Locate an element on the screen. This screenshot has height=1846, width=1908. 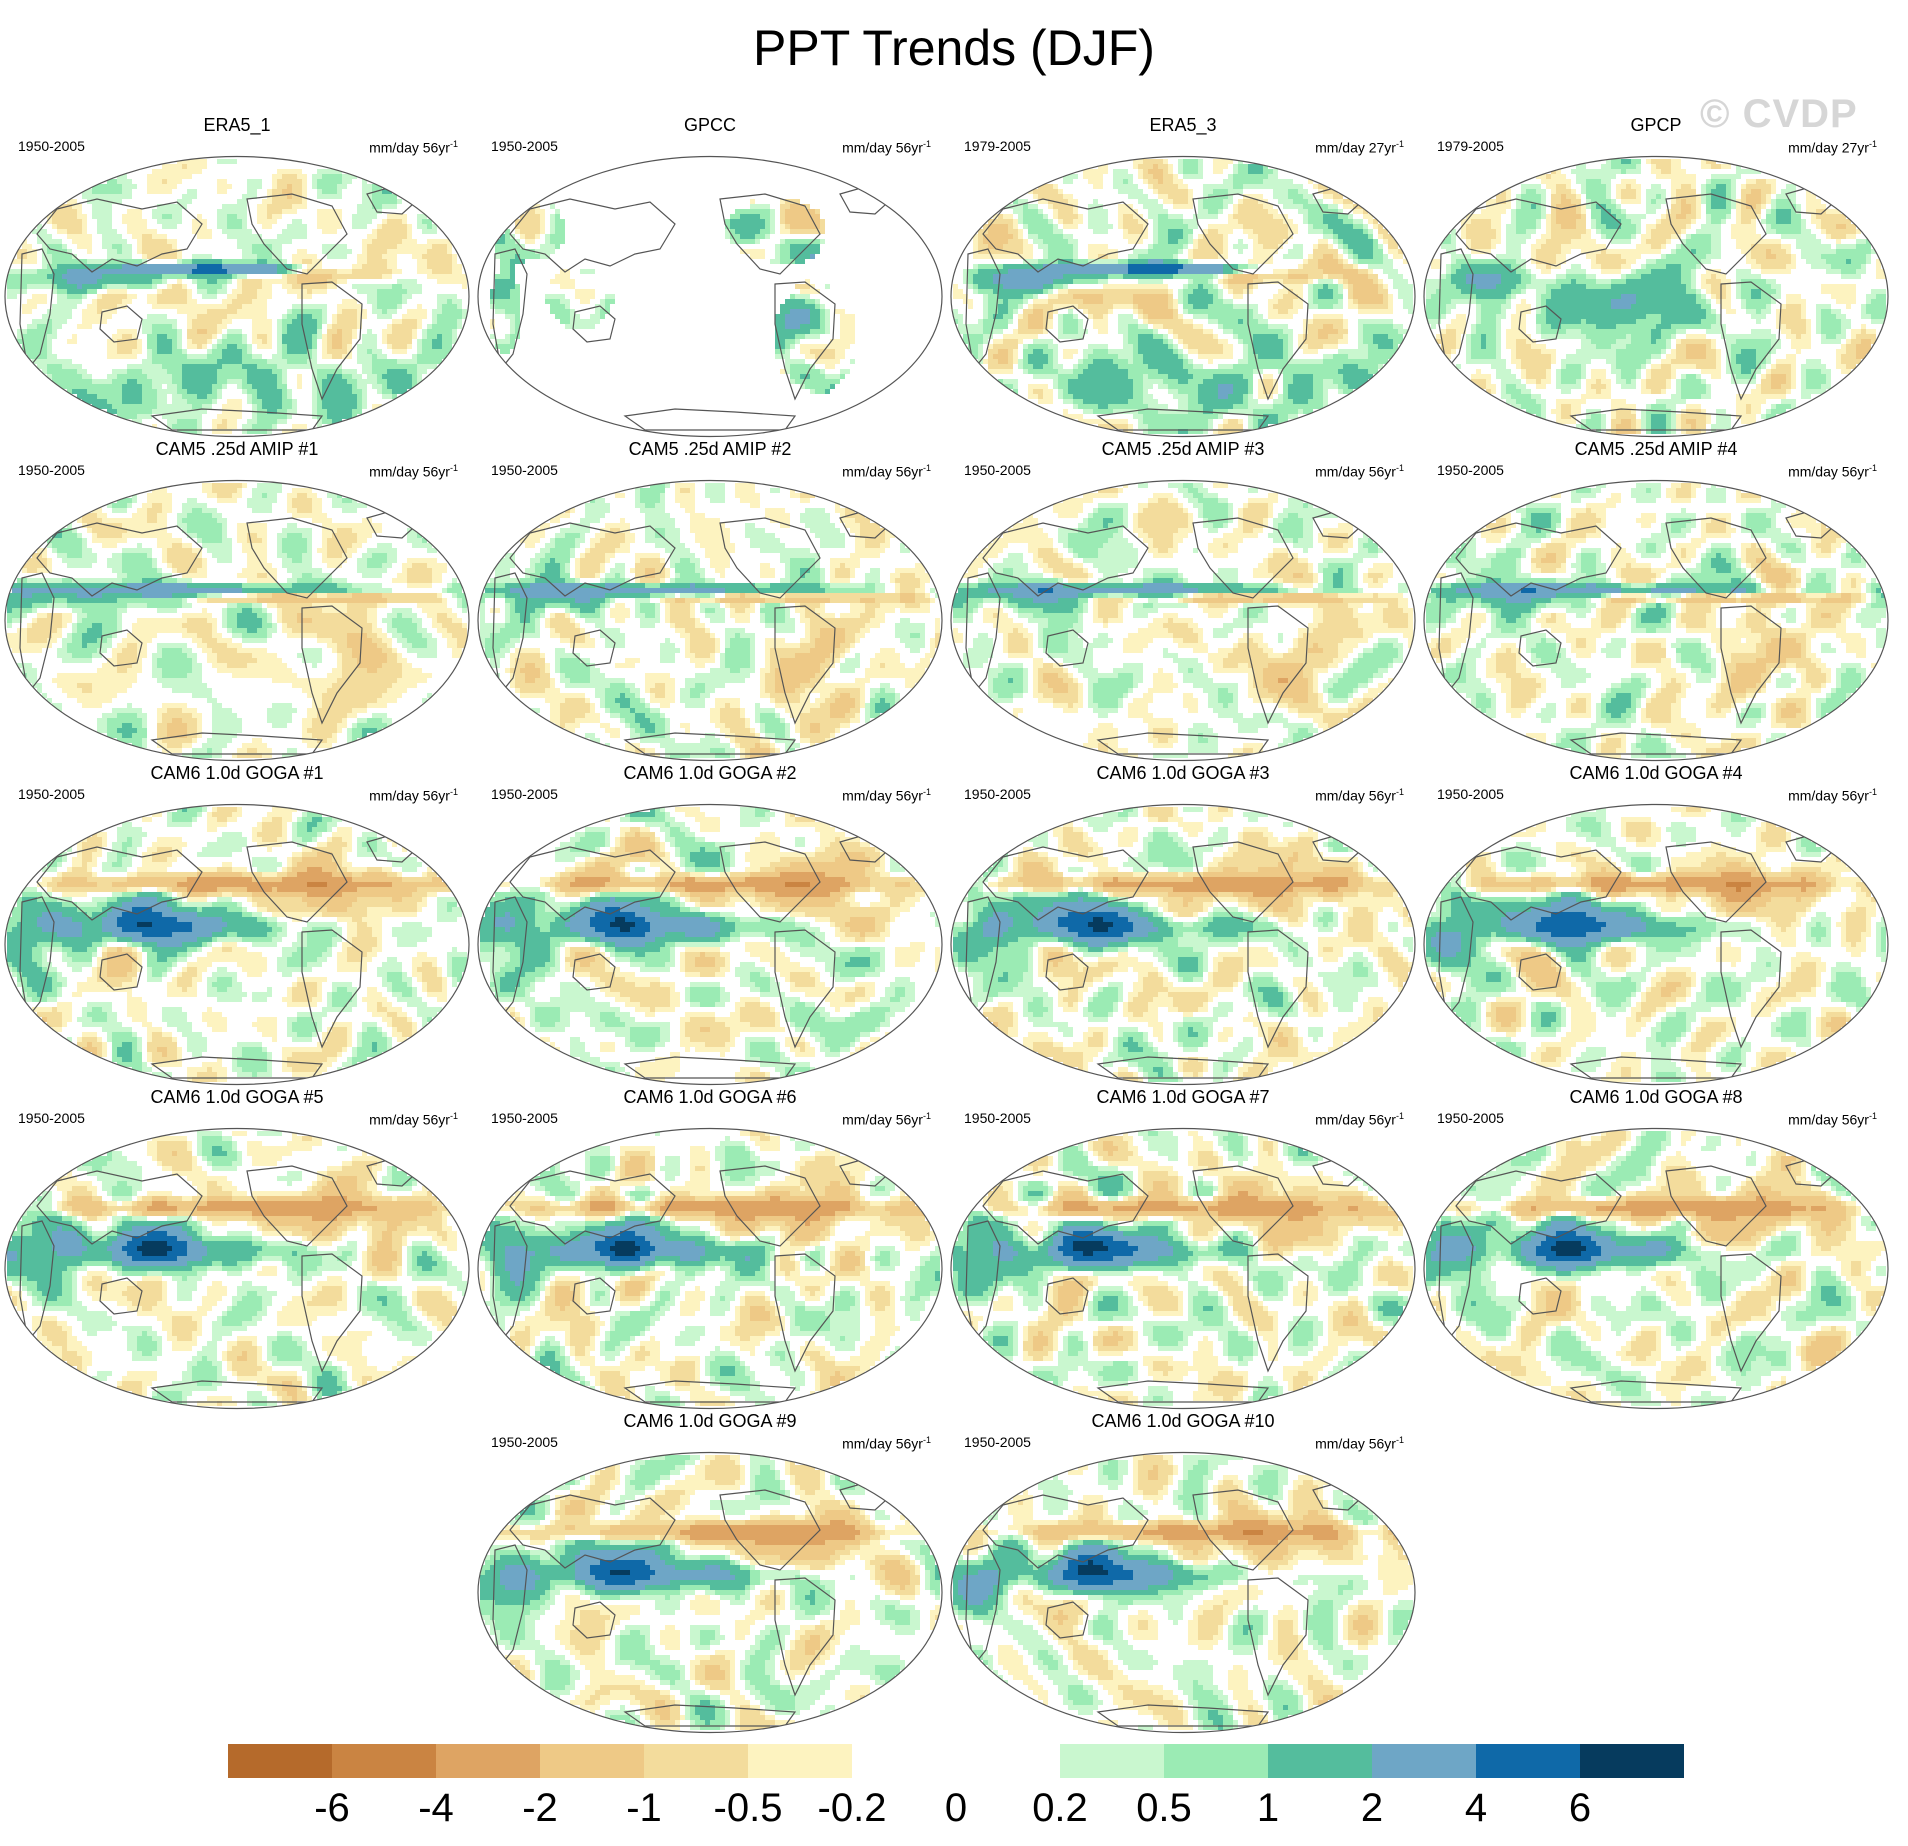
map-panel: CAM6 1.0d GOGA #8 1950-2005 mm/day 56yr-1 is located at coordinates (1656, 1248).